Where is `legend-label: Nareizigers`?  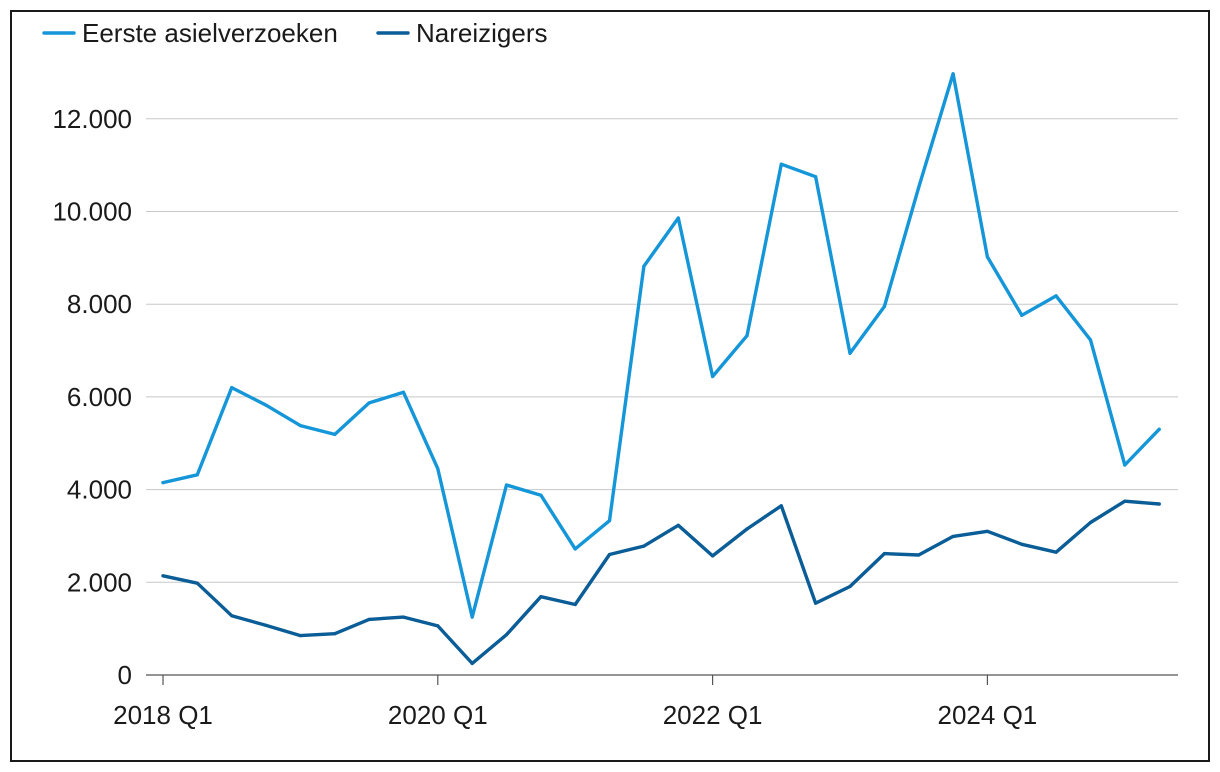 legend-label: Nareizigers is located at coordinates (482, 33).